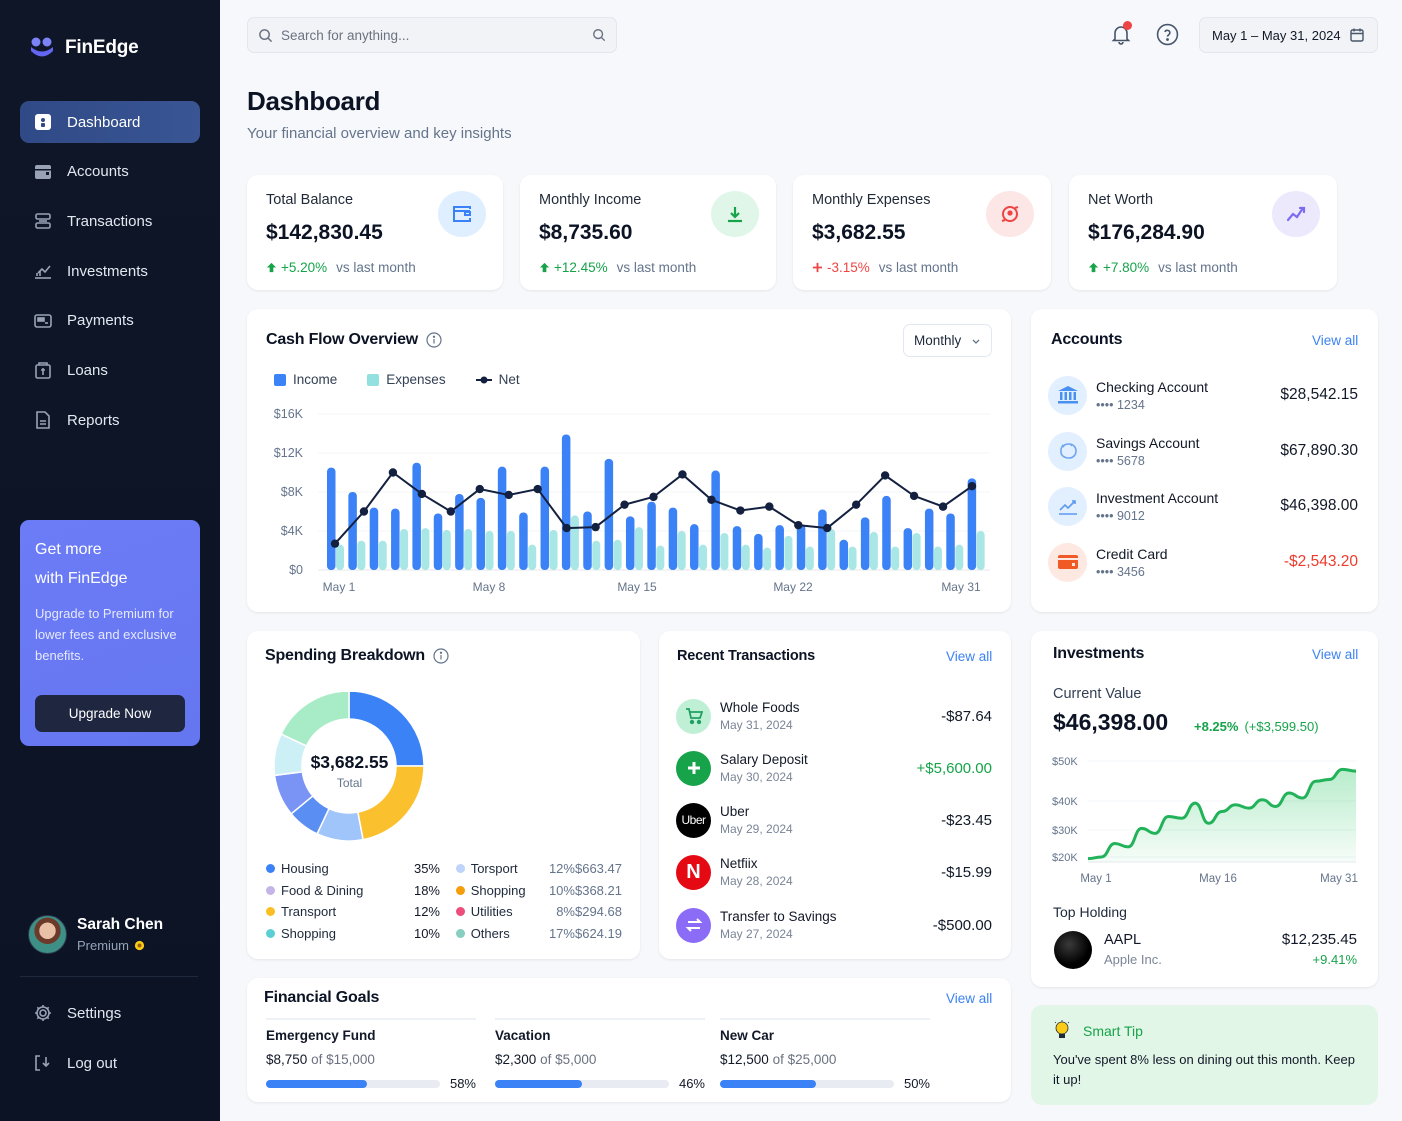  What do you see at coordinates (1121, 200) in the screenshot?
I see `stat-label: Net Worth` at bounding box center [1121, 200].